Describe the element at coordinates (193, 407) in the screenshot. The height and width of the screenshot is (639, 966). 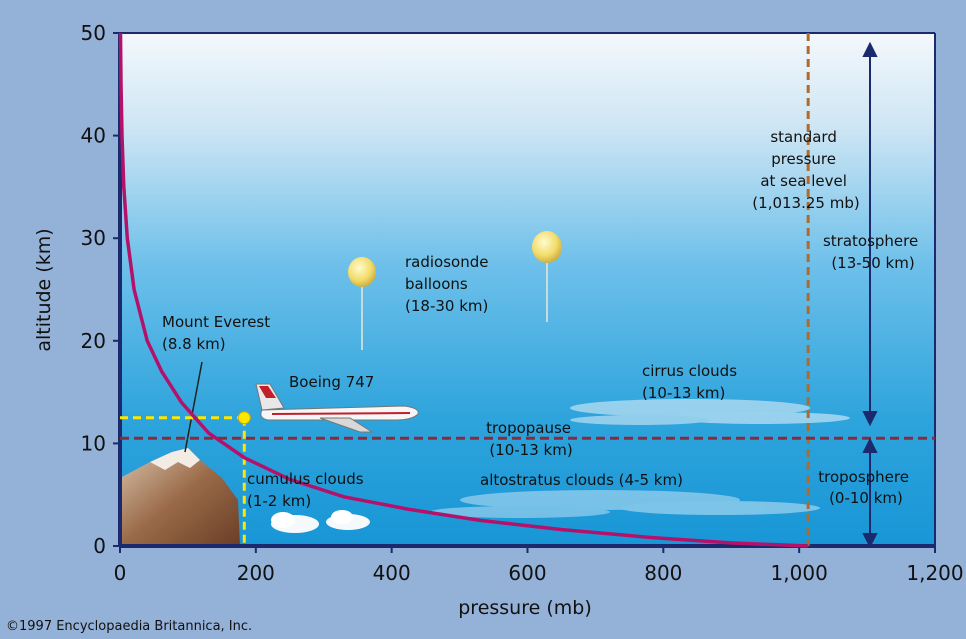
I see `everest-leader-line` at that location.